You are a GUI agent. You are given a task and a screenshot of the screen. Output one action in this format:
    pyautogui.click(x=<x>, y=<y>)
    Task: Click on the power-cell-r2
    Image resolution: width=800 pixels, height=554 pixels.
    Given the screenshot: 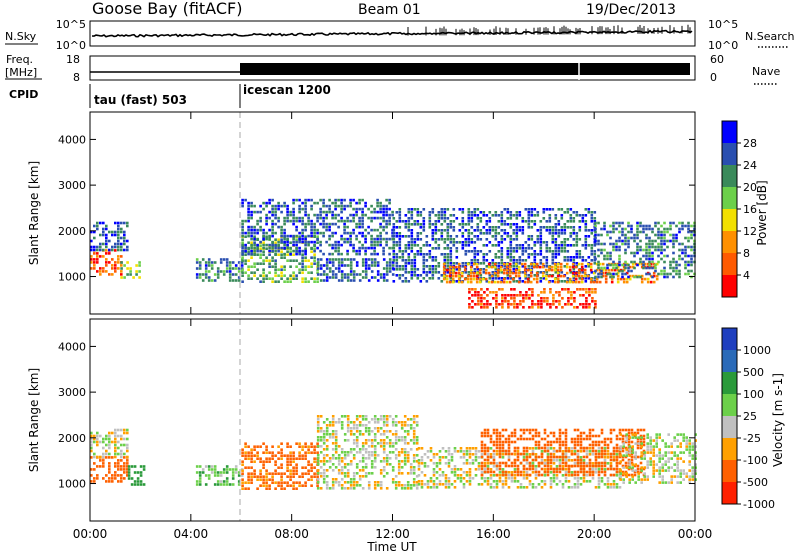 What is the action you would take?
    pyautogui.click(x=139, y=277)
    